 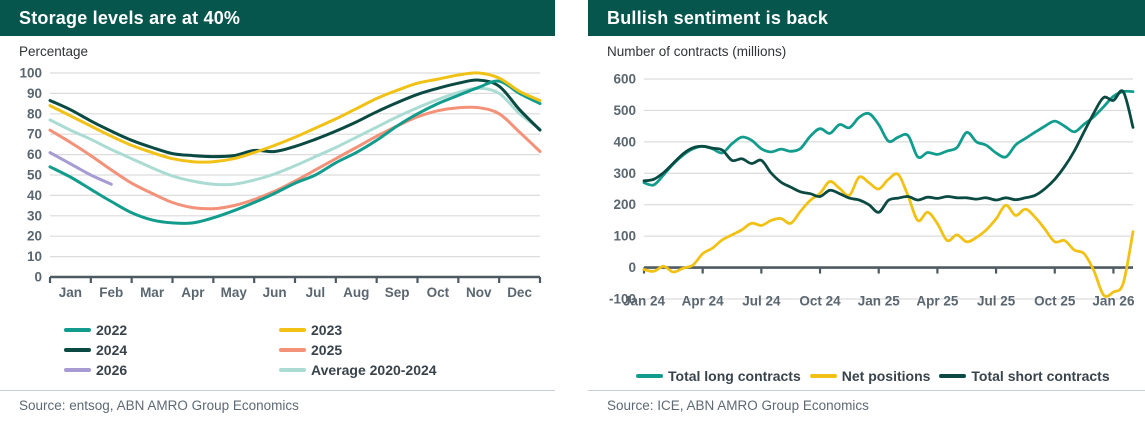 I want to click on svg-text: Jan, so click(x=70, y=292).